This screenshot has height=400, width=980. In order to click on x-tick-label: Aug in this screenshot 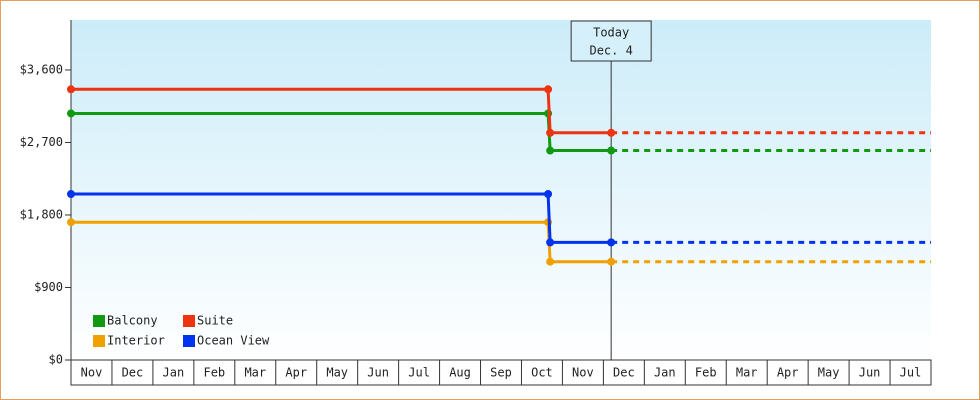, I will do `click(460, 373)`.